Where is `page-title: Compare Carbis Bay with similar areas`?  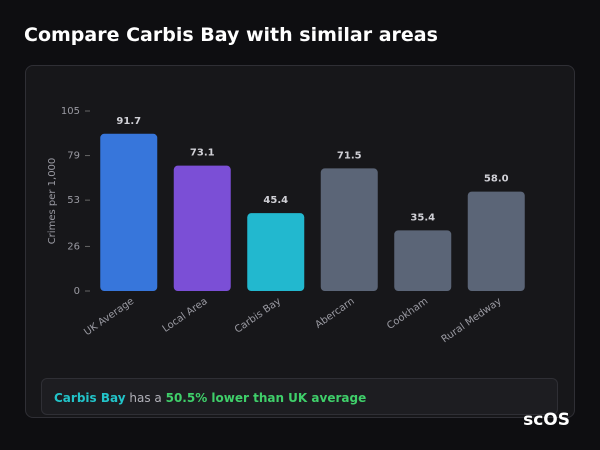 page-title: Compare Carbis Bay with similar areas is located at coordinates (231, 35).